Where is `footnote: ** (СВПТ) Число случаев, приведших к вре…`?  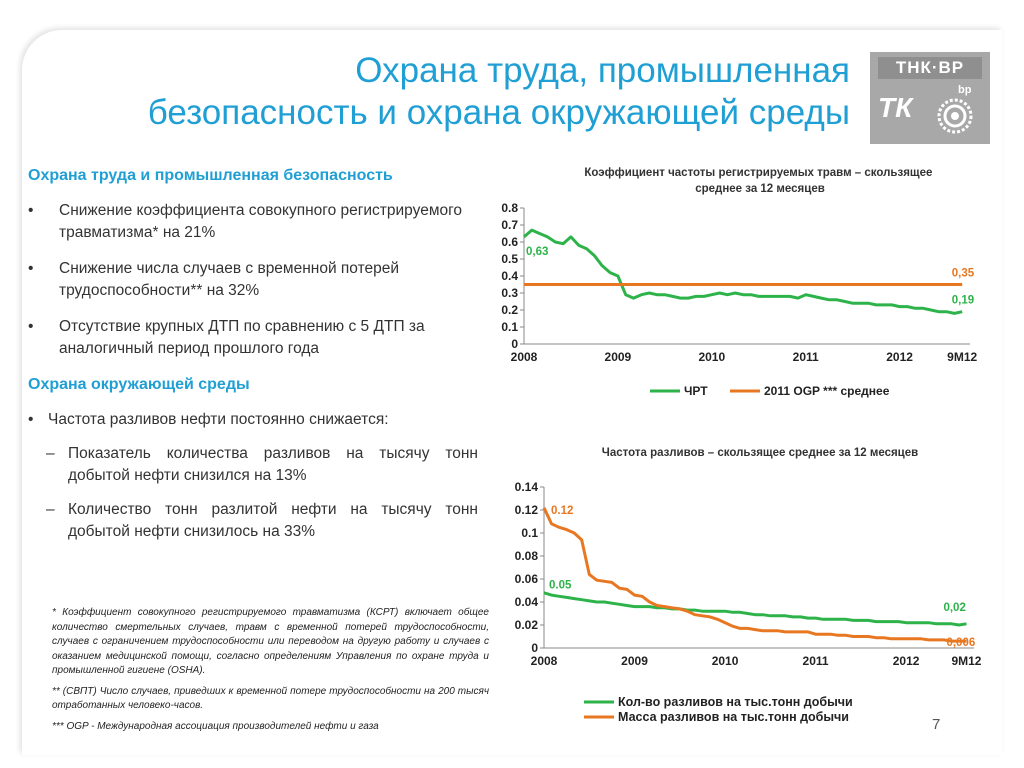 footnote: ** (СВПТ) Число случаев, приведших к вре… is located at coordinates (270, 698).